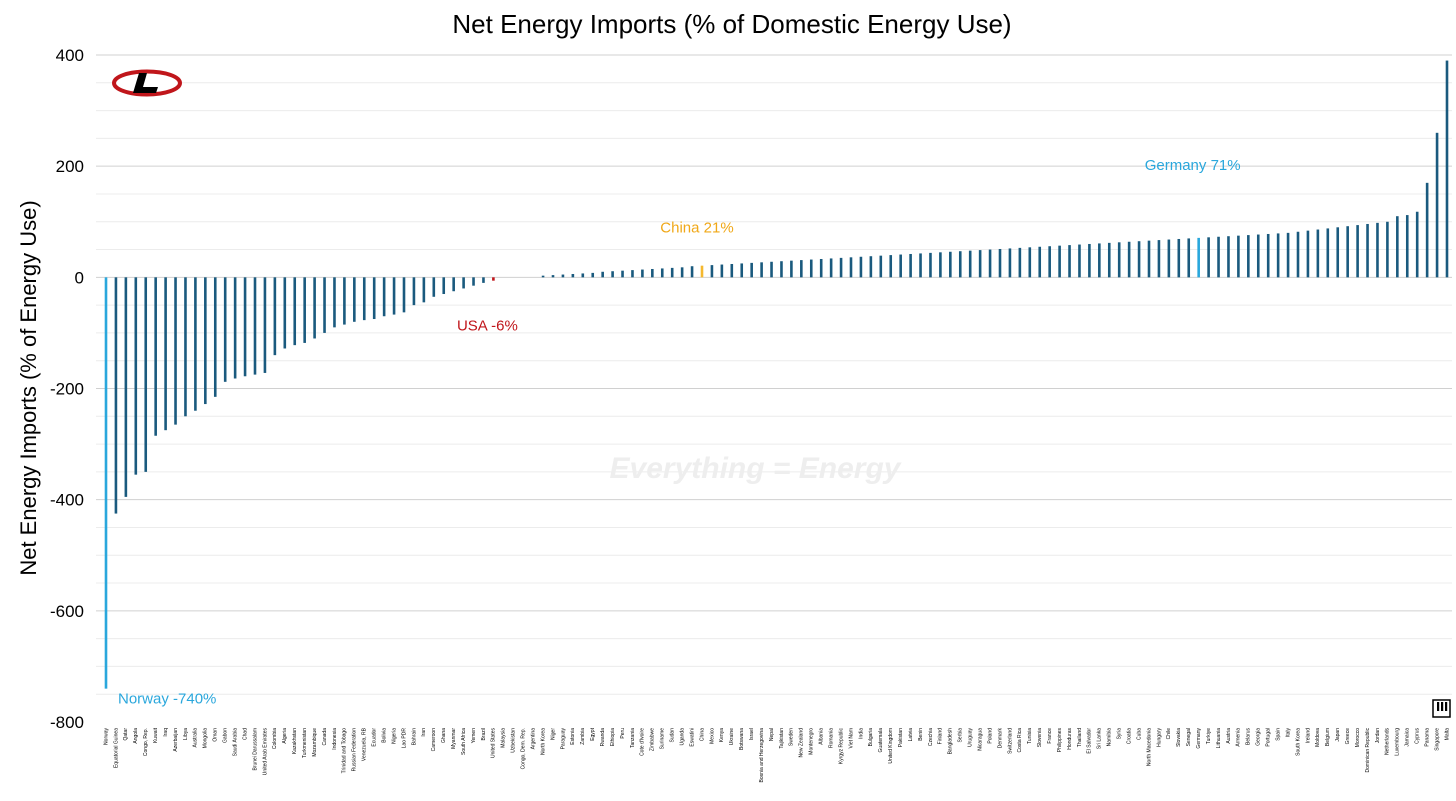 This screenshot has width=1456, height=801. I want to click on x-tick-label: Colombia, so click(275, 738).